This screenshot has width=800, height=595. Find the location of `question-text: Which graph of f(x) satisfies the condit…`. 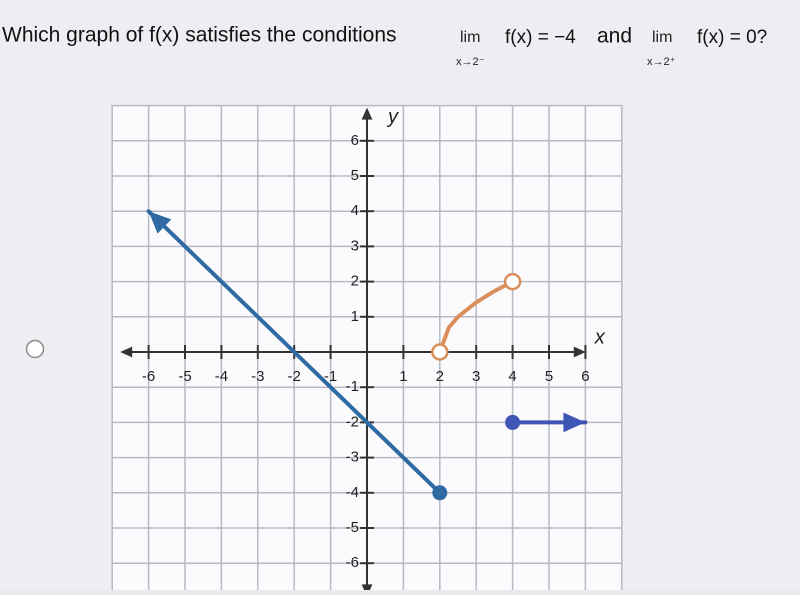

question-text: Which graph of f(x) satisfies the condit… is located at coordinates (199, 35).